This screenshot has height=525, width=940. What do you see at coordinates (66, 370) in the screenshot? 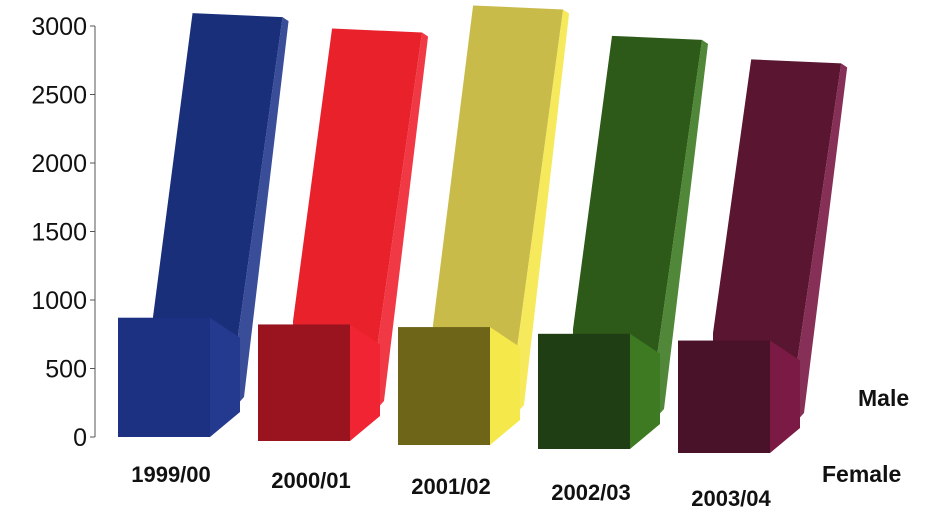
I see `y-tick-label: 500` at bounding box center [66, 370].